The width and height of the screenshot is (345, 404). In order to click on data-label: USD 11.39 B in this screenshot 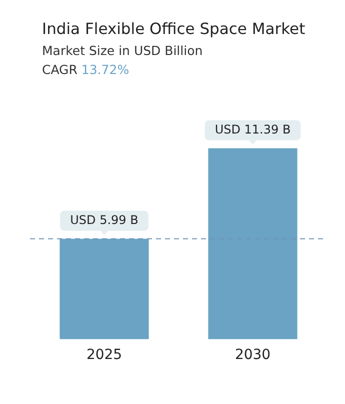, I will do `click(252, 129)`.